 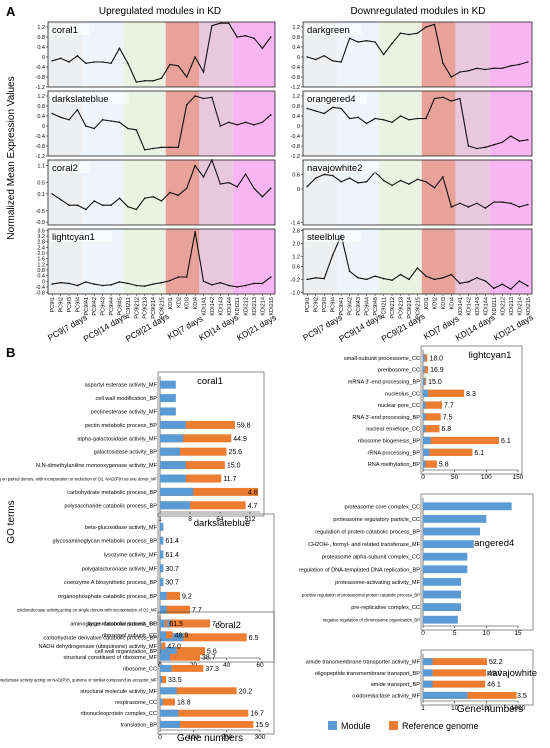 I want to click on x-tick-label: KDI142, so click(x=213, y=306).